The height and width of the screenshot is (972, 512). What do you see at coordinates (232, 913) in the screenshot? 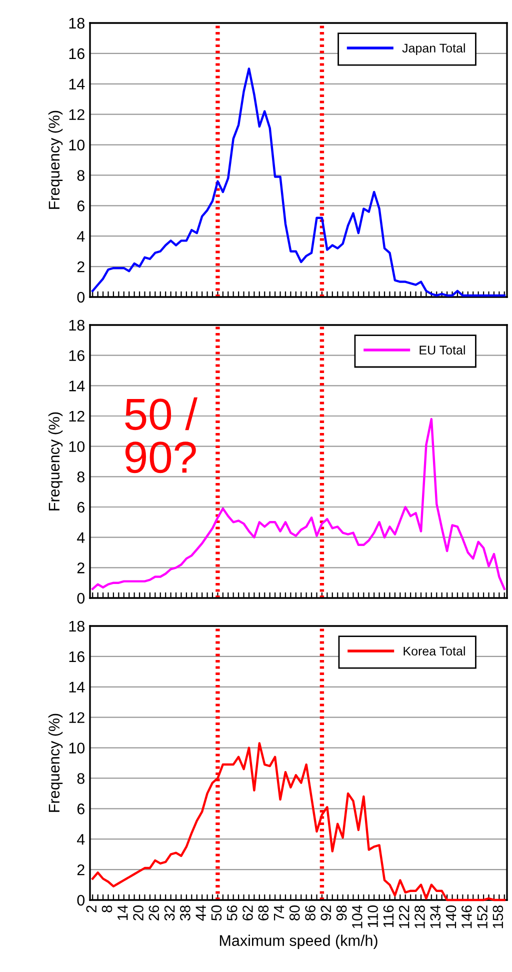
I see `x-tick-label: 56` at bounding box center [232, 913].